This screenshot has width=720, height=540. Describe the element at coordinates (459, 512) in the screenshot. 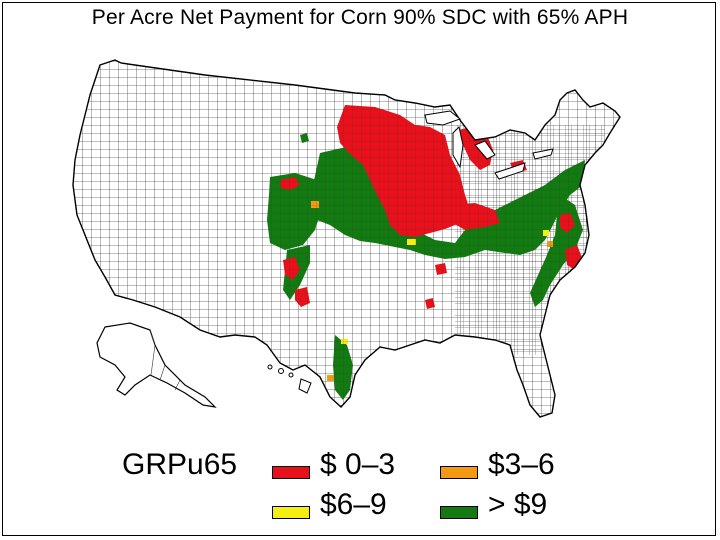

I see `legend-swatch-green` at that location.